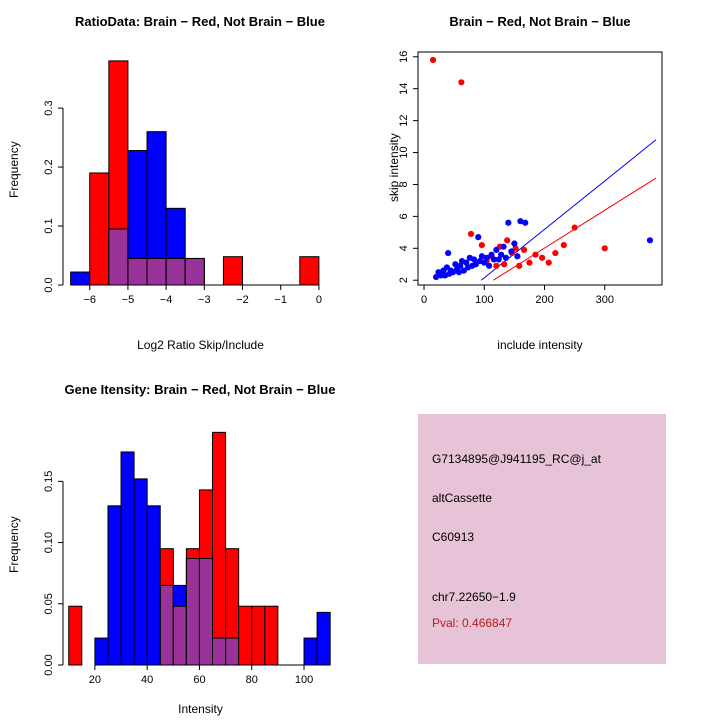  What do you see at coordinates (49, 107) in the screenshot?
I see `y-tick-label: 0.3` at bounding box center [49, 107].